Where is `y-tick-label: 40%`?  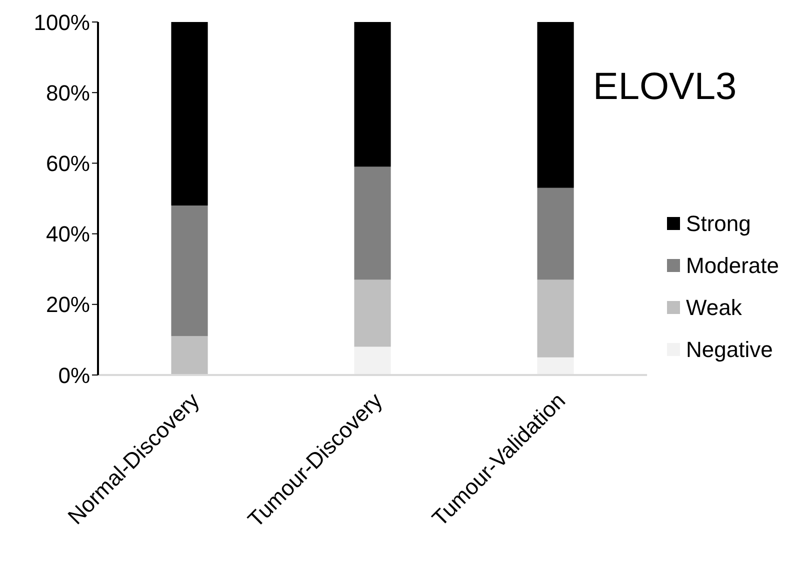
y-tick-label: 40% is located at coordinates (68, 234).